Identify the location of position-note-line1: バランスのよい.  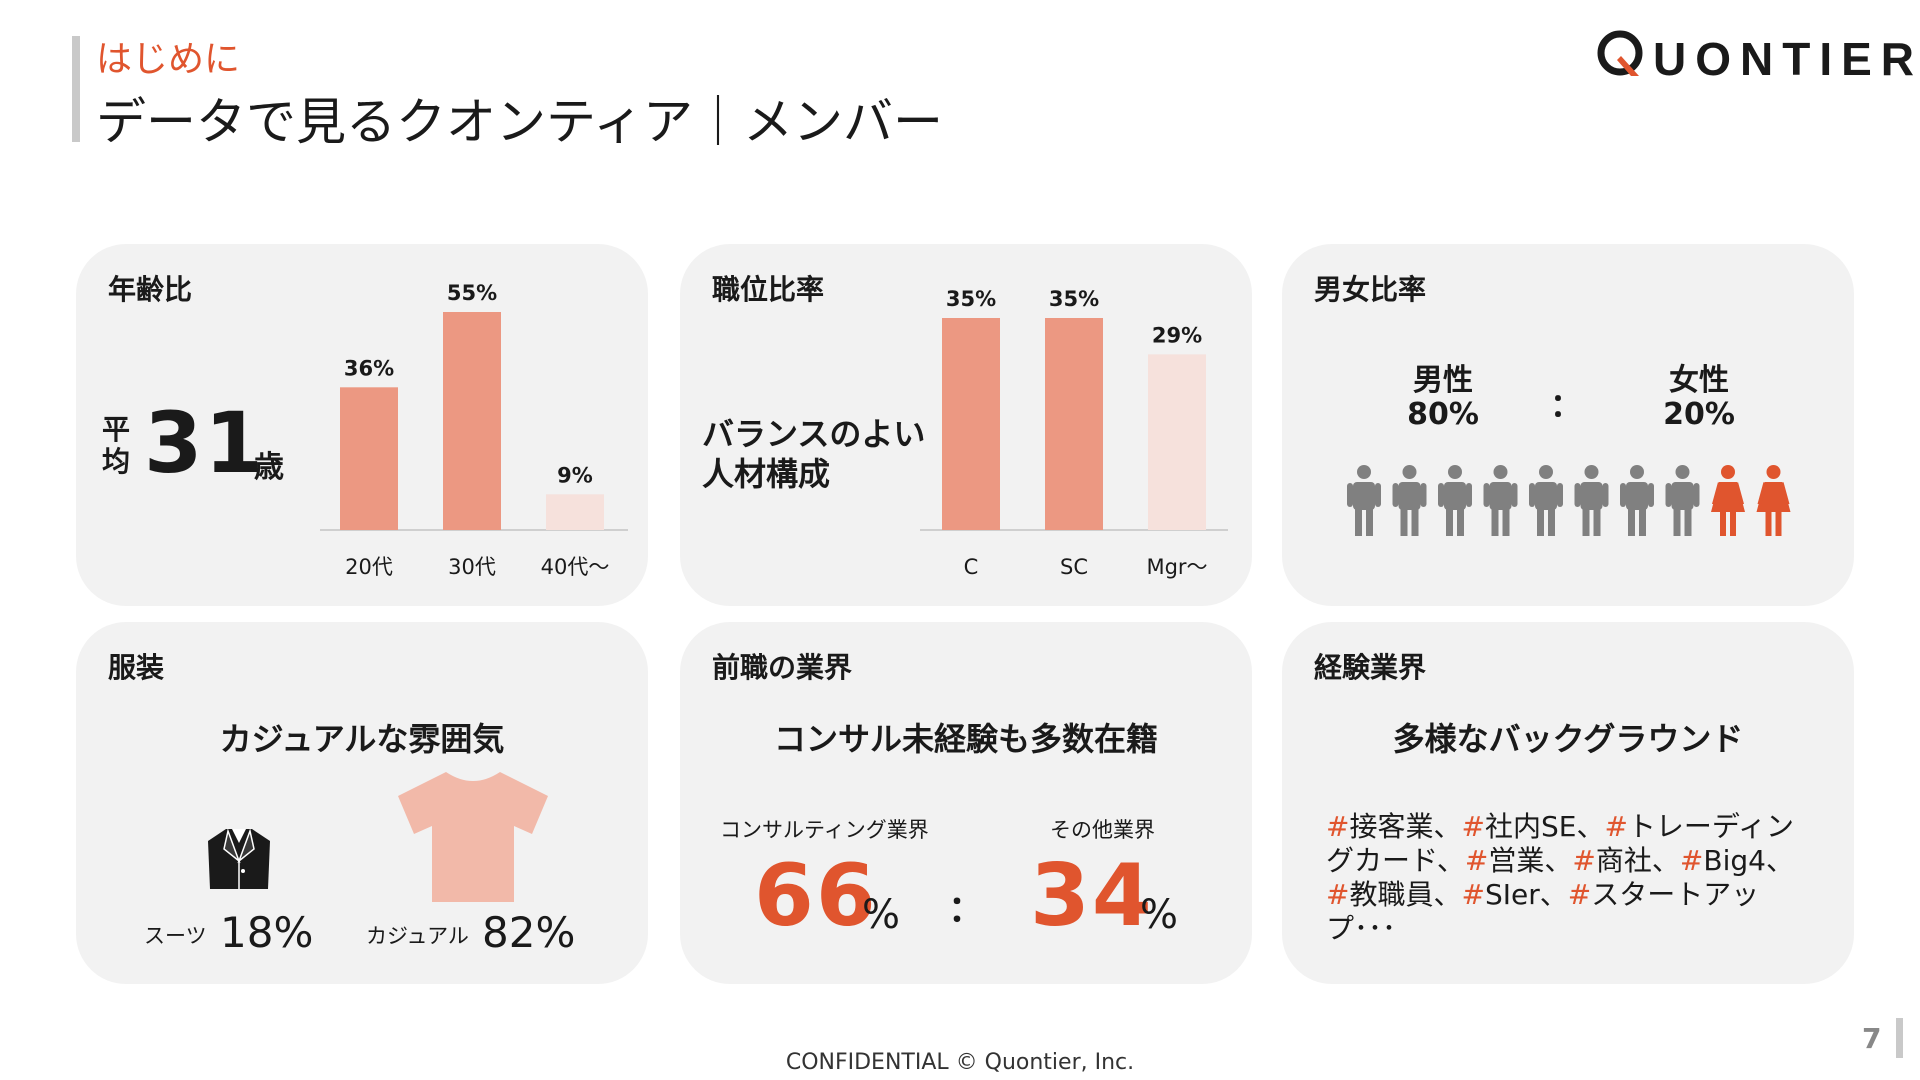
(814, 434).